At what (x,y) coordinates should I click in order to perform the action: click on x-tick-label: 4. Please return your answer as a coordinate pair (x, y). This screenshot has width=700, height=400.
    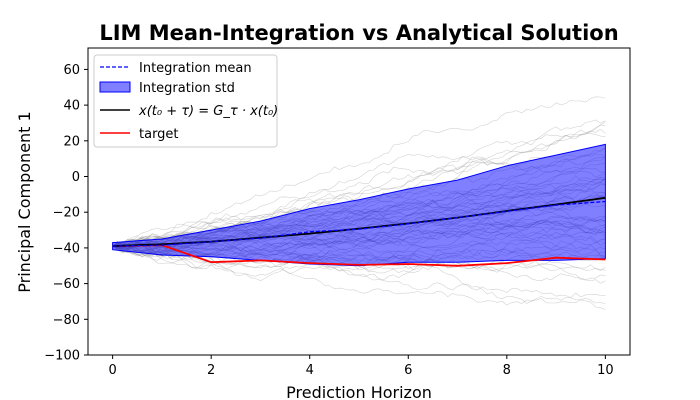
    Looking at the image, I should click on (310, 370).